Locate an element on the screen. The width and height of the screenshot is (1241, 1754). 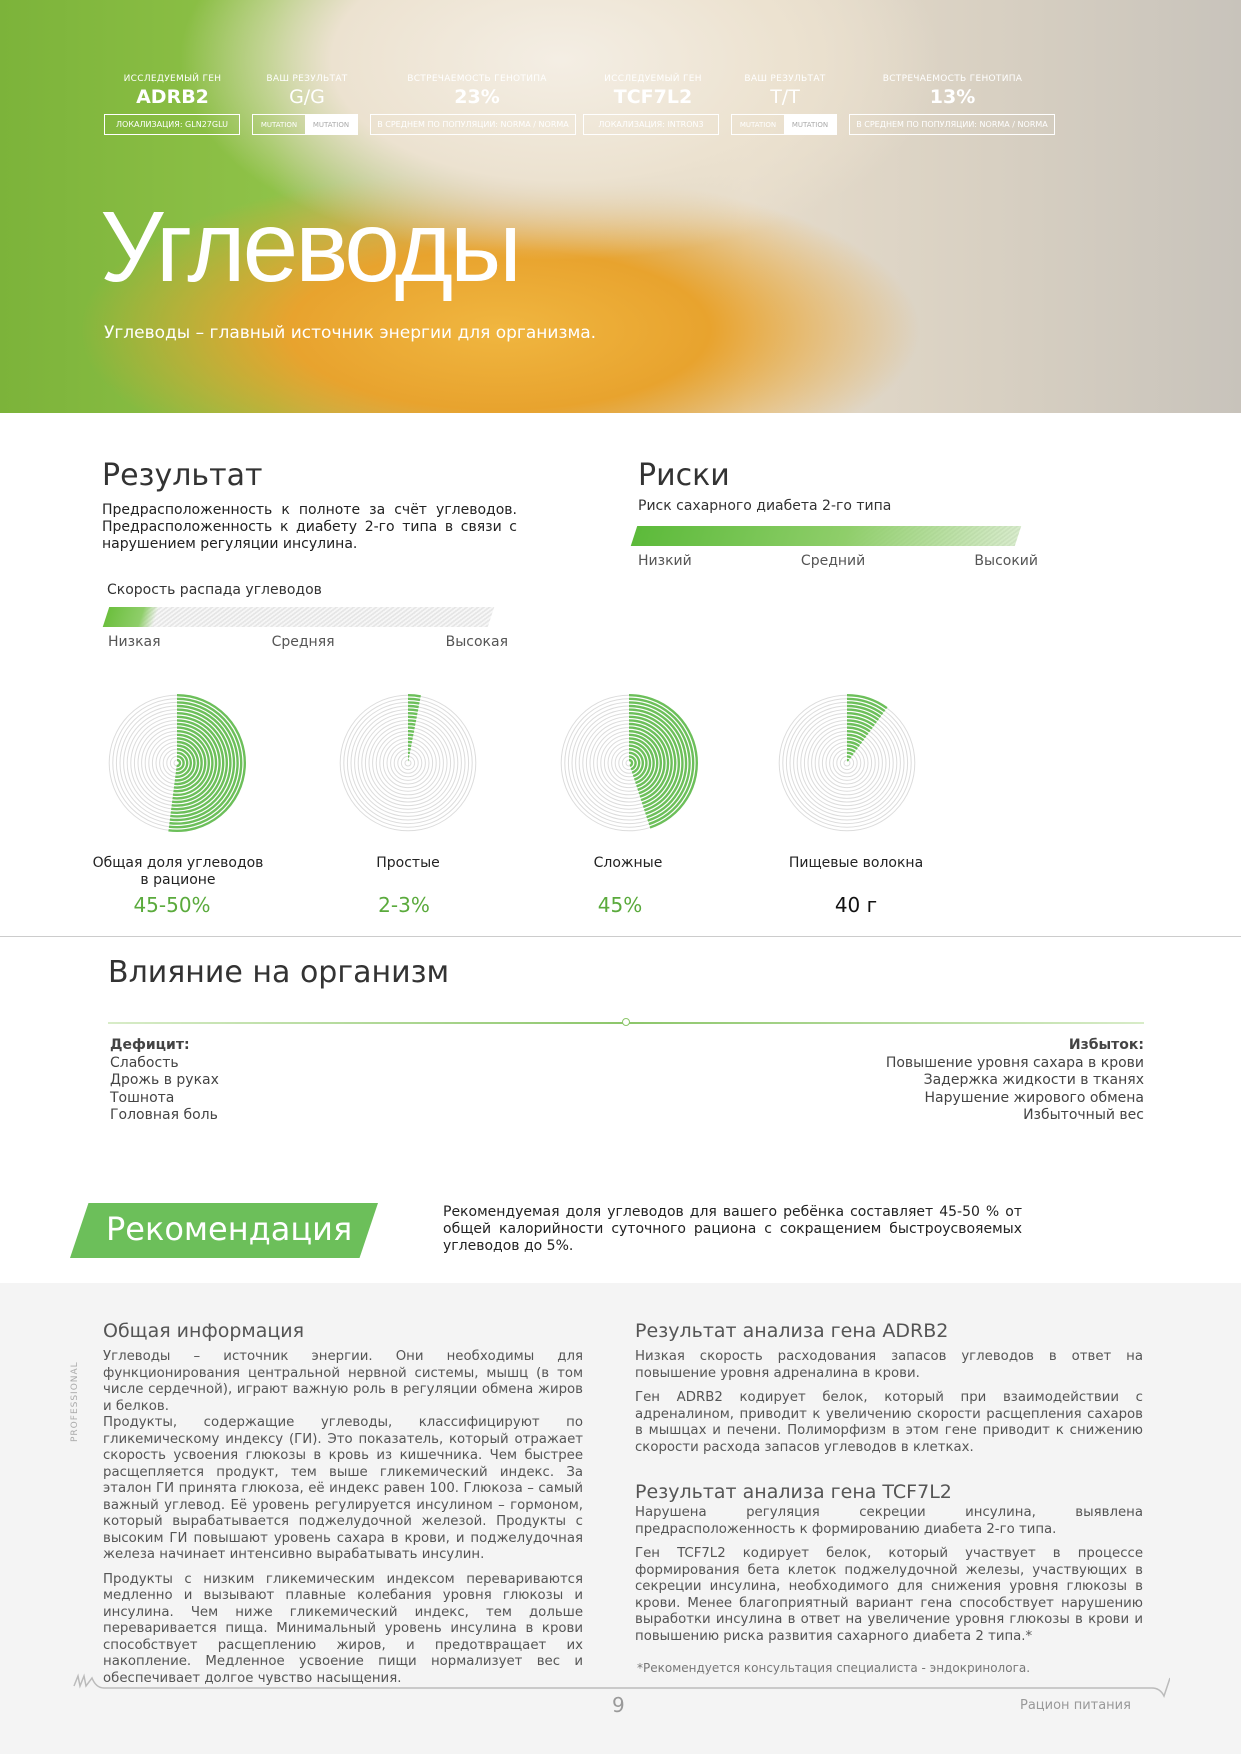
scale-mid: Средняя is located at coordinates (303, 642).